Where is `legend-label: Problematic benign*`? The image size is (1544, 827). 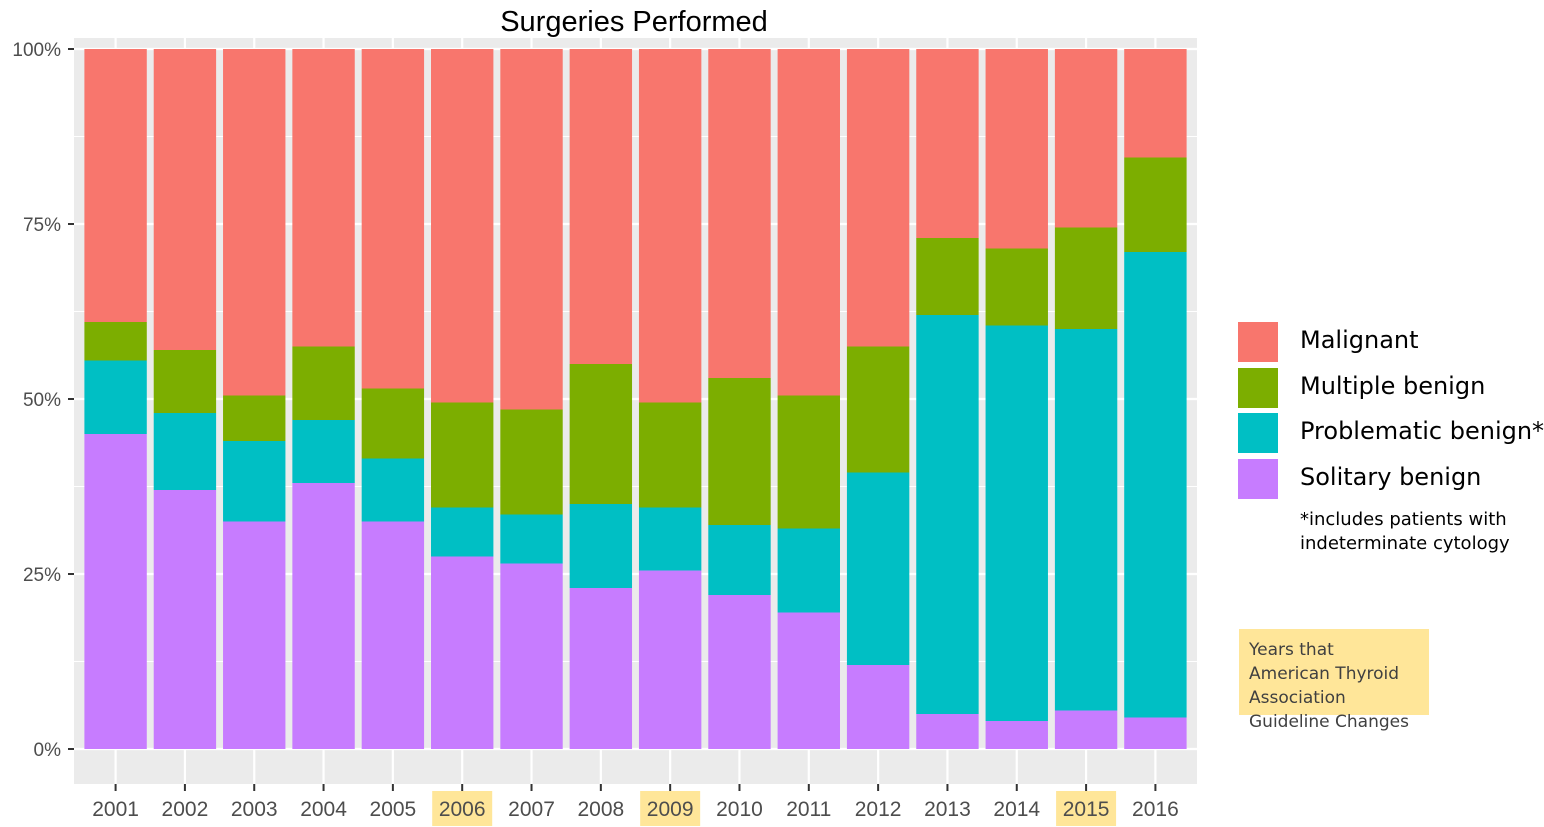 legend-label: Problematic benign* is located at coordinates (1422, 431).